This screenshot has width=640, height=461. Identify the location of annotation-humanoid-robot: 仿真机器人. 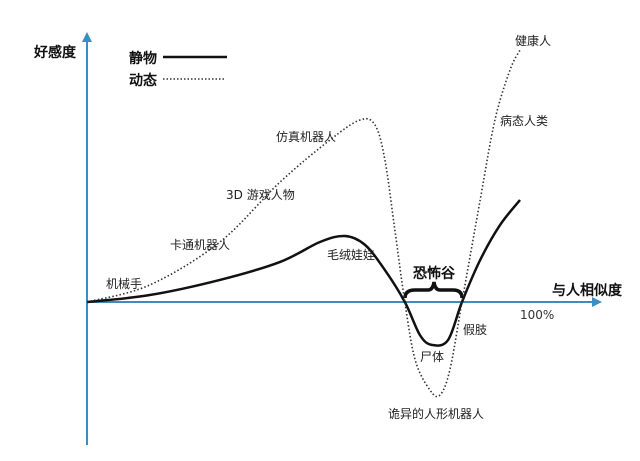
(306, 137).